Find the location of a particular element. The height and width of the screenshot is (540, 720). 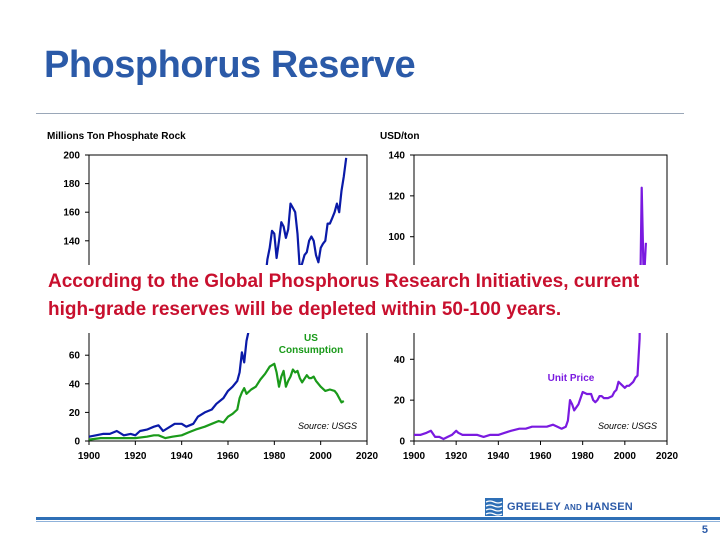

y-tick-label: 180 is located at coordinates (71, 184).